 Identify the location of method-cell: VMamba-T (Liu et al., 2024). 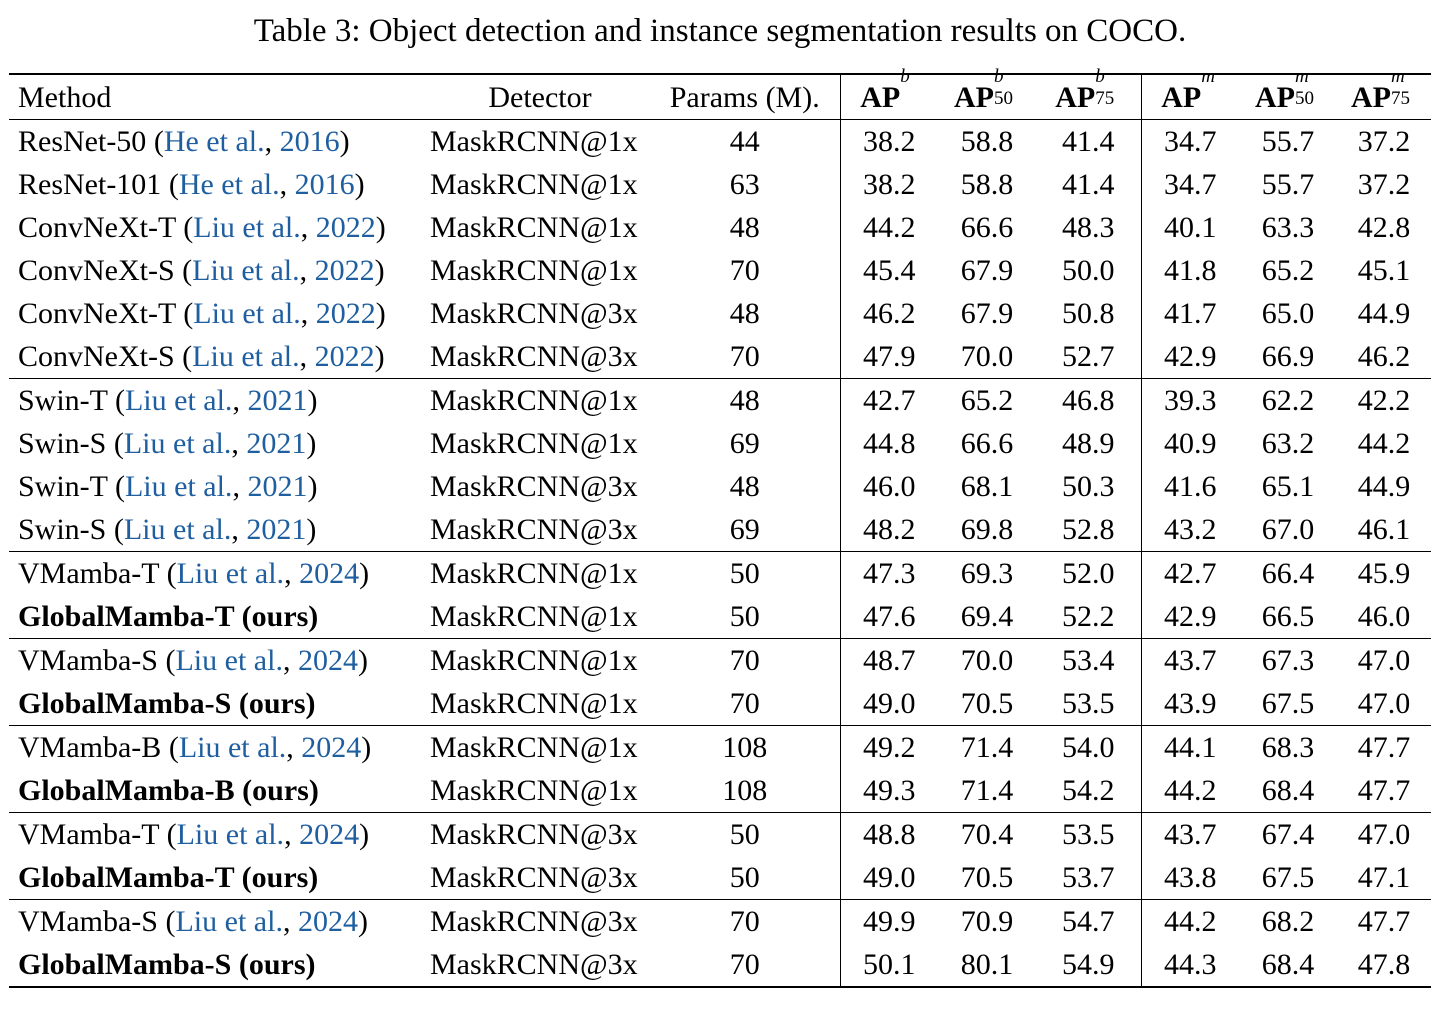
(215, 834).